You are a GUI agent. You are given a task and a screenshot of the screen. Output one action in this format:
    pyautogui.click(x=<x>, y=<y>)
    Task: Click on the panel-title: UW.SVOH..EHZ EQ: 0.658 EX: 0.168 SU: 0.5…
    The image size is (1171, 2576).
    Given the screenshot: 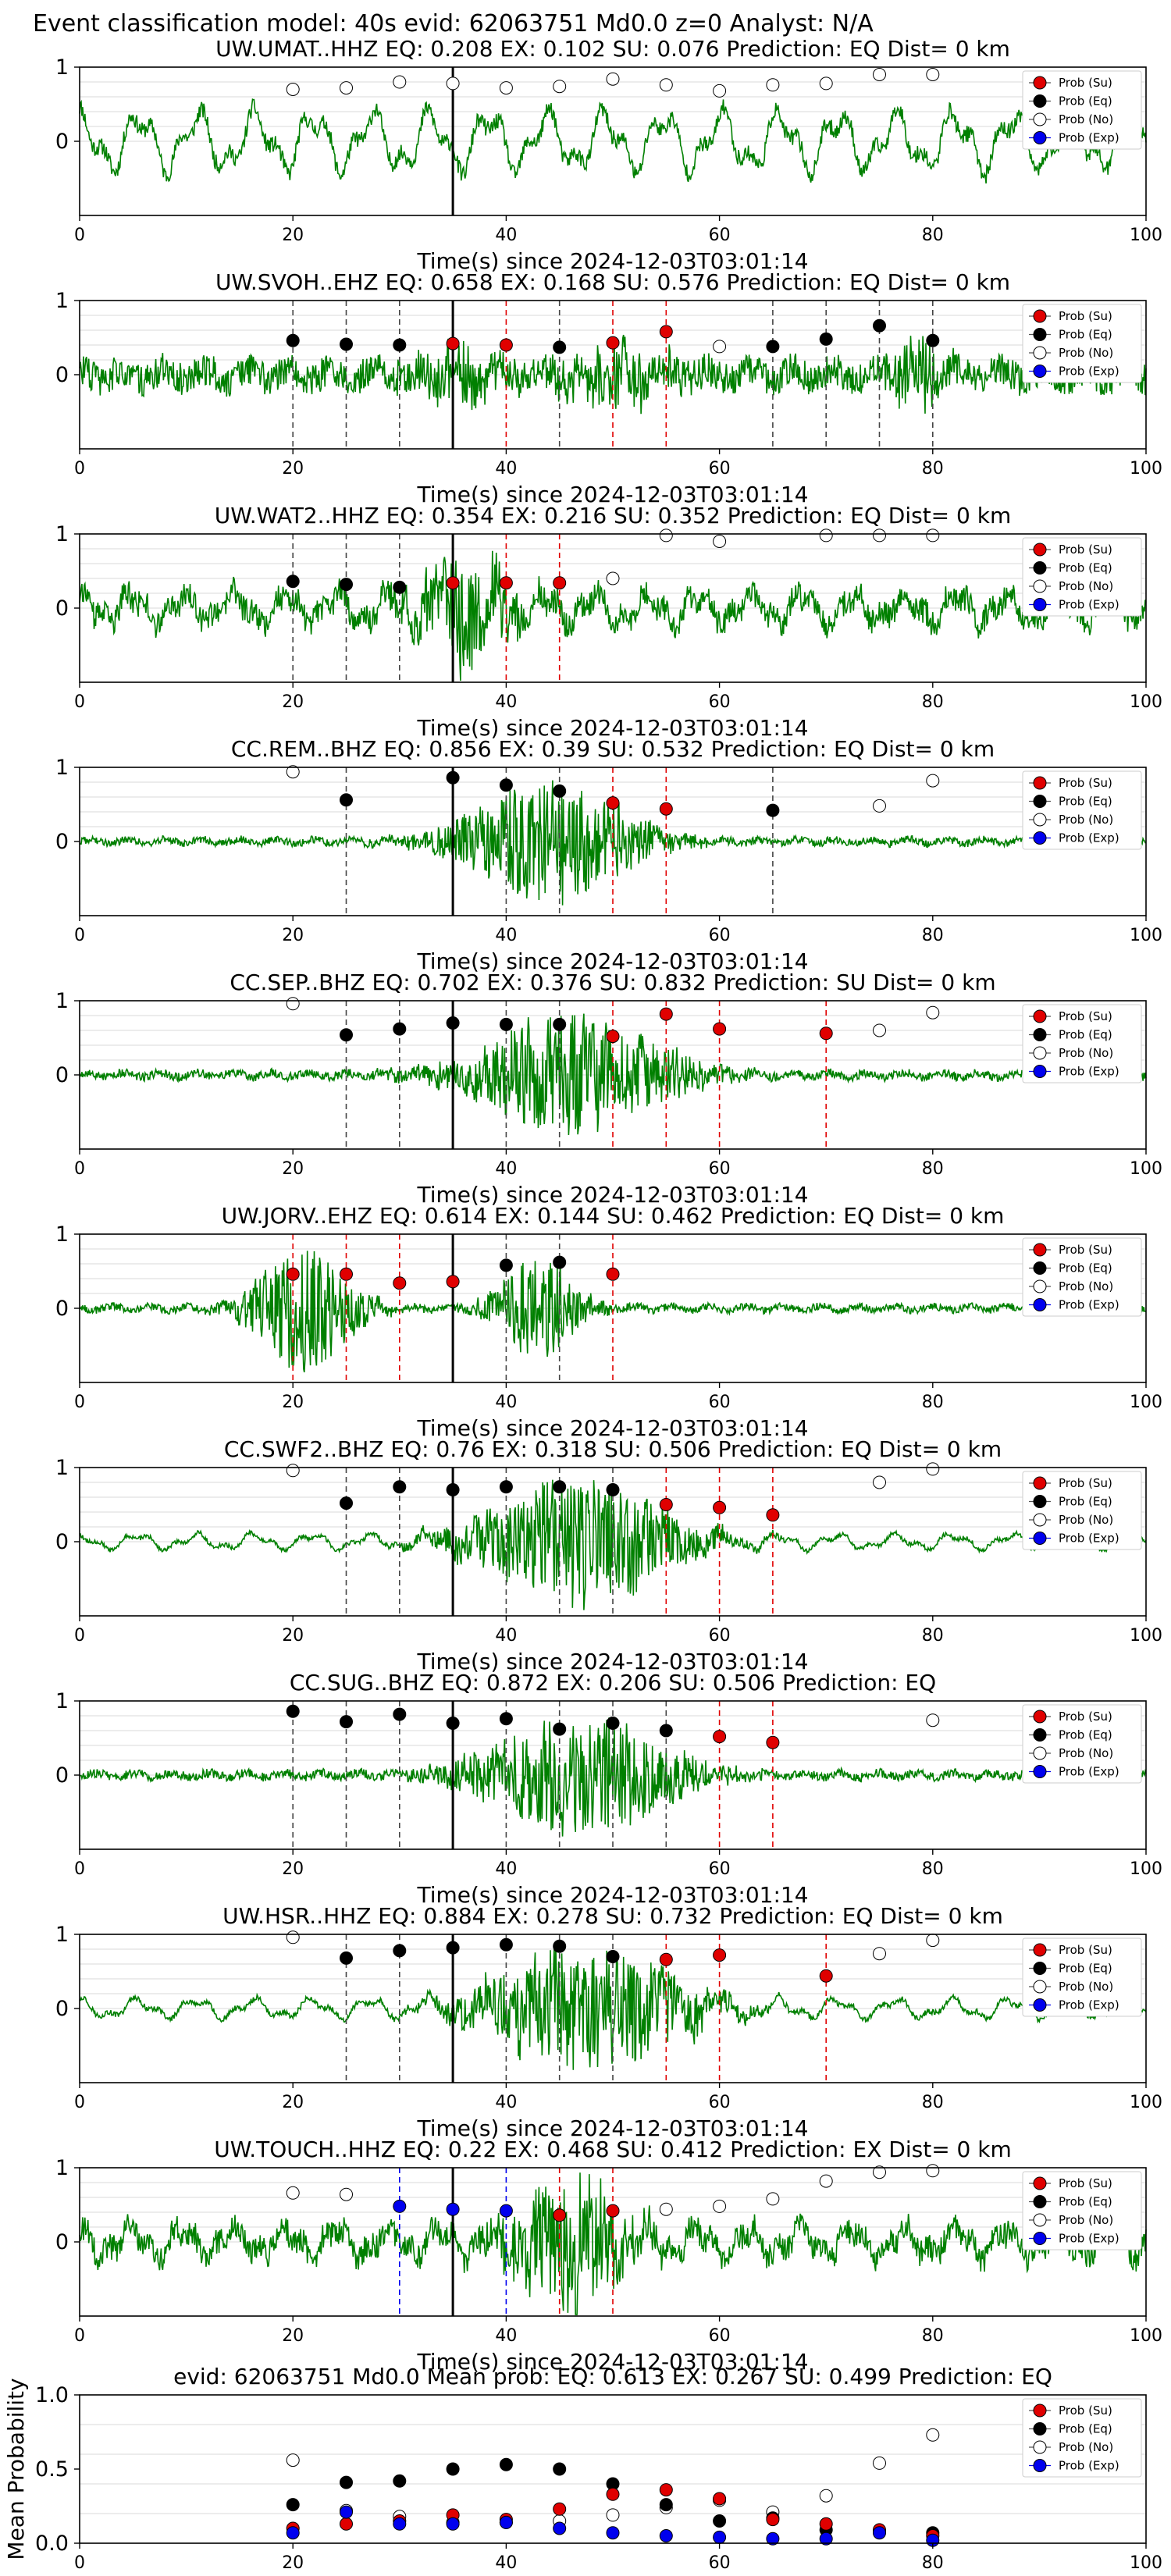 What is the action you would take?
    pyautogui.click(x=612, y=282)
    